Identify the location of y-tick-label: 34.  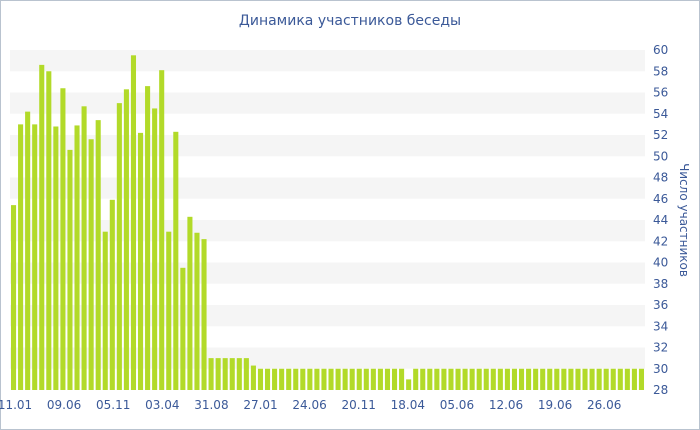
(660, 326).